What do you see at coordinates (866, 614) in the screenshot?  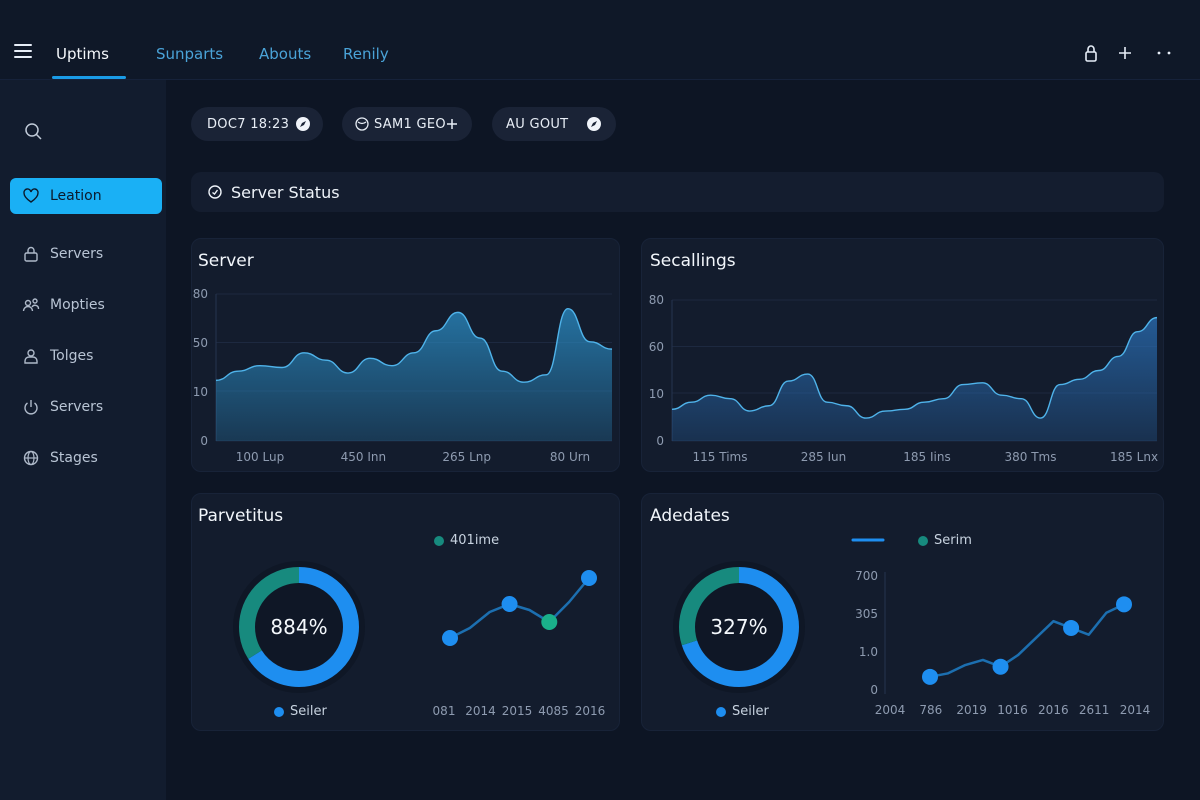 I see `y-tick-label: 305` at bounding box center [866, 614].